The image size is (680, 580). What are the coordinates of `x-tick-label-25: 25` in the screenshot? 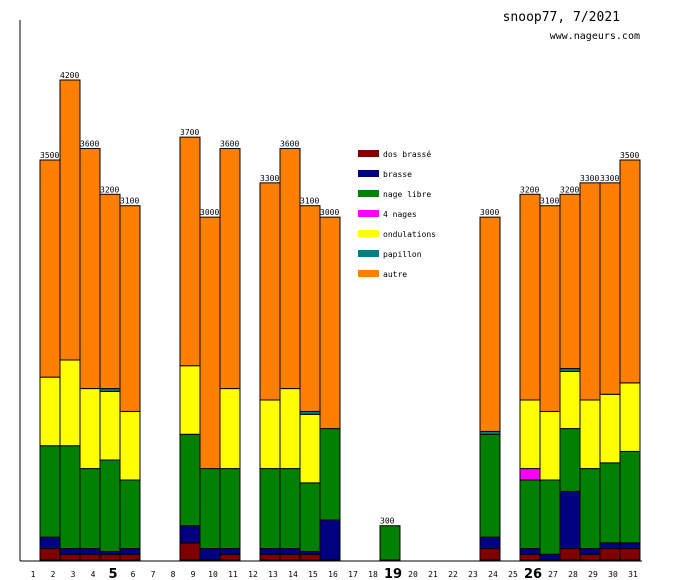 It's located at (513, 574).